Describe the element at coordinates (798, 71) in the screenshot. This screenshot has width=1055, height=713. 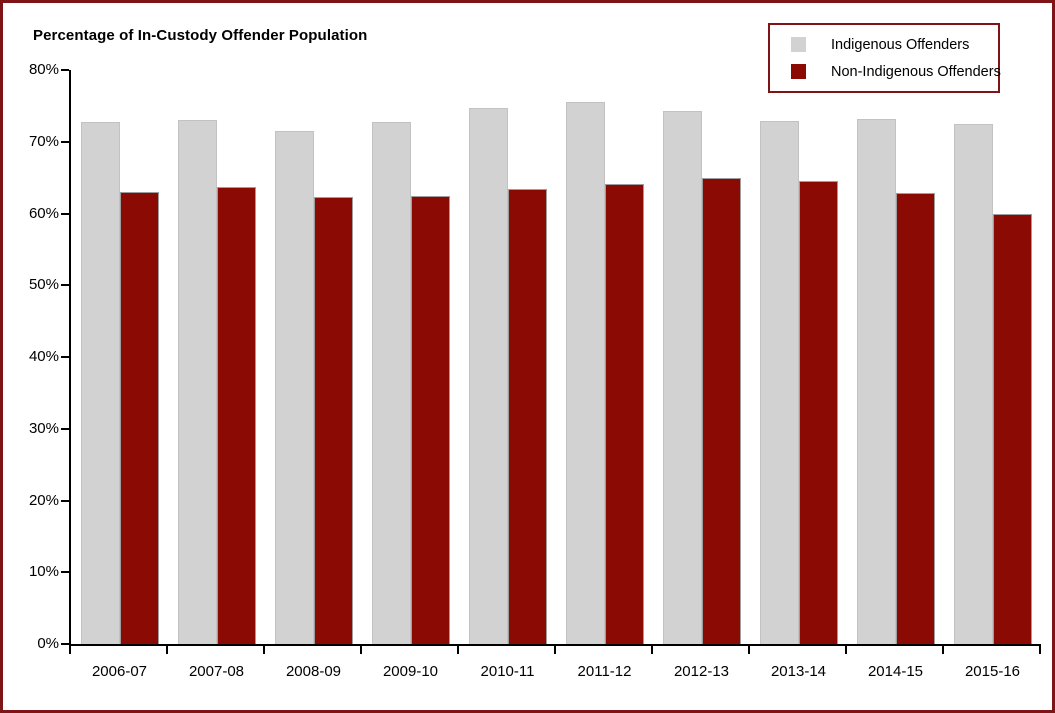
I see `legend-swatch-non-indigenous-icon` at that location.